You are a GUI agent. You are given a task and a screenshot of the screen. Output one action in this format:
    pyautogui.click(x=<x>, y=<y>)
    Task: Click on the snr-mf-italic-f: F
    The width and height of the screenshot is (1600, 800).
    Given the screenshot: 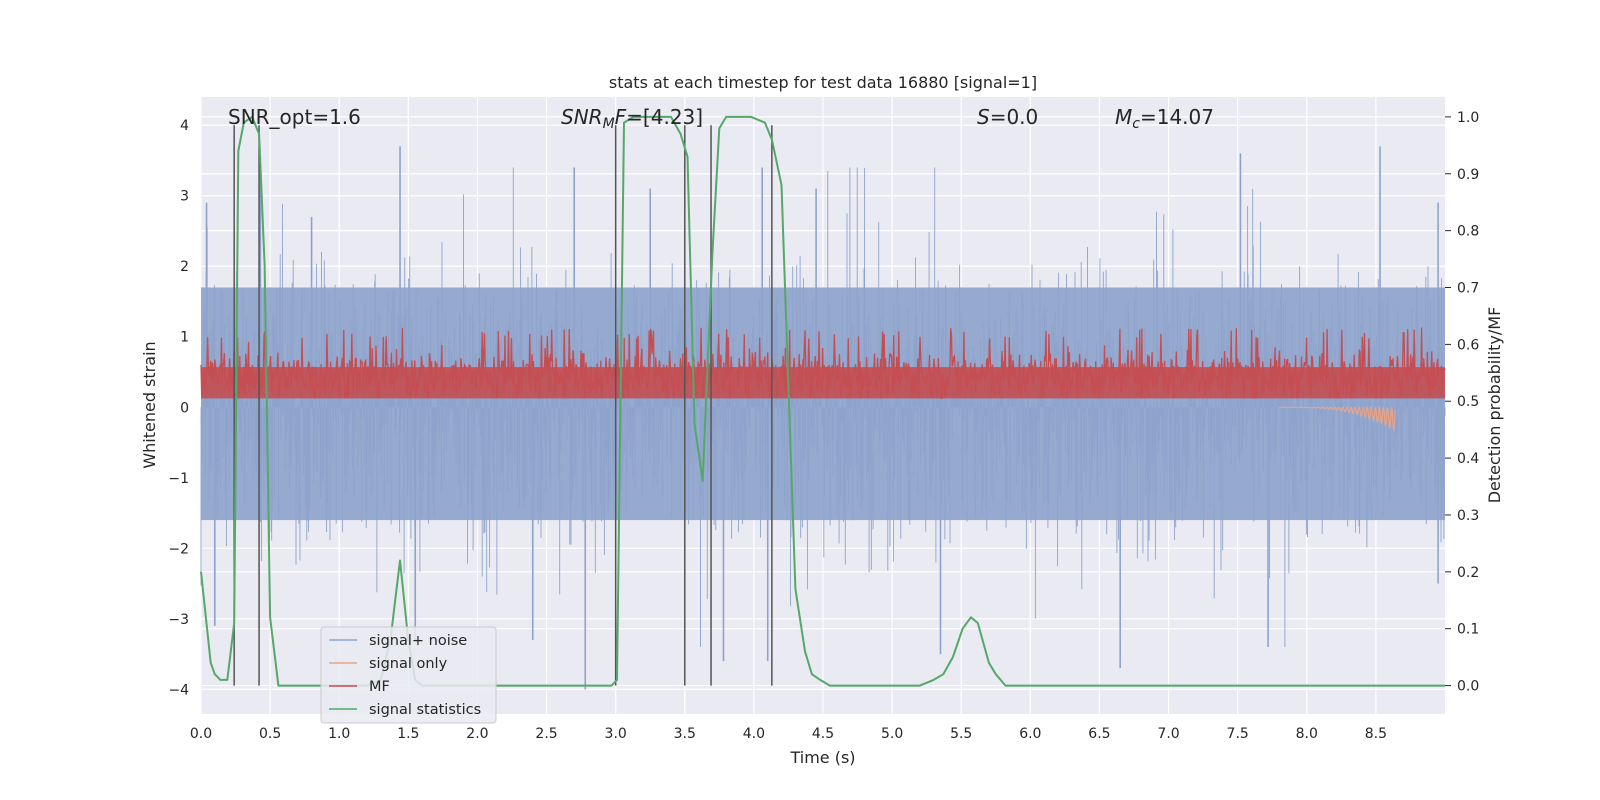 What is the action you would take?
    pyautogui.click(x=621, y=117)
    